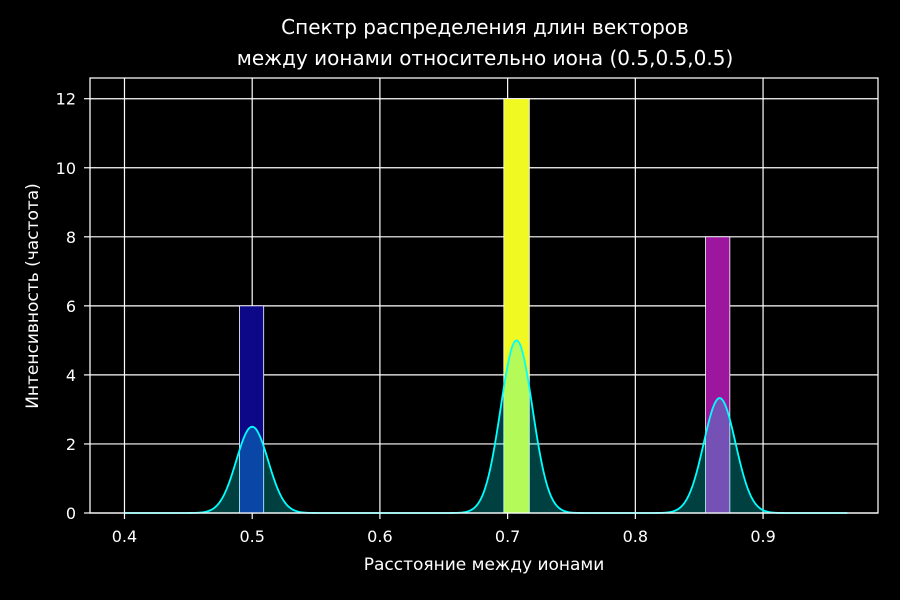 Image resolution: width=900 pixels, height=600 pixels. What do you see at coordinates (71, 513) in the screenshot?
I see `y-tick-label: 0` at bounding box center [71, 513].